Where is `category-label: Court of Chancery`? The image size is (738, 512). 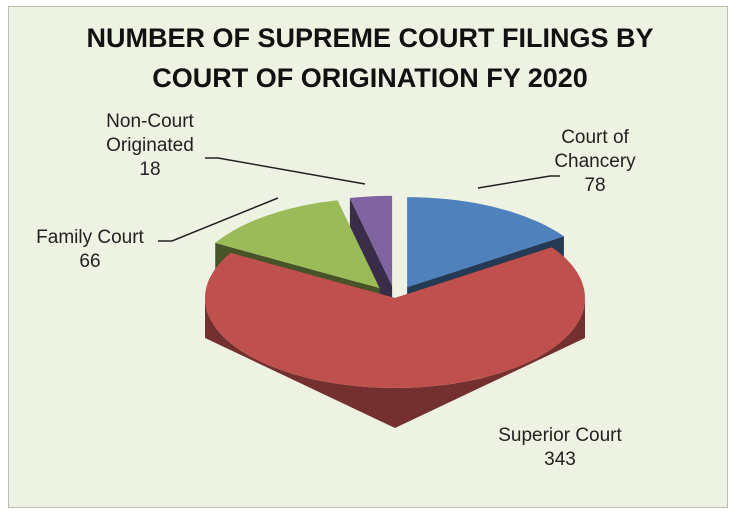
category-label: Court of Chancery is located at coordinates (595, 149).